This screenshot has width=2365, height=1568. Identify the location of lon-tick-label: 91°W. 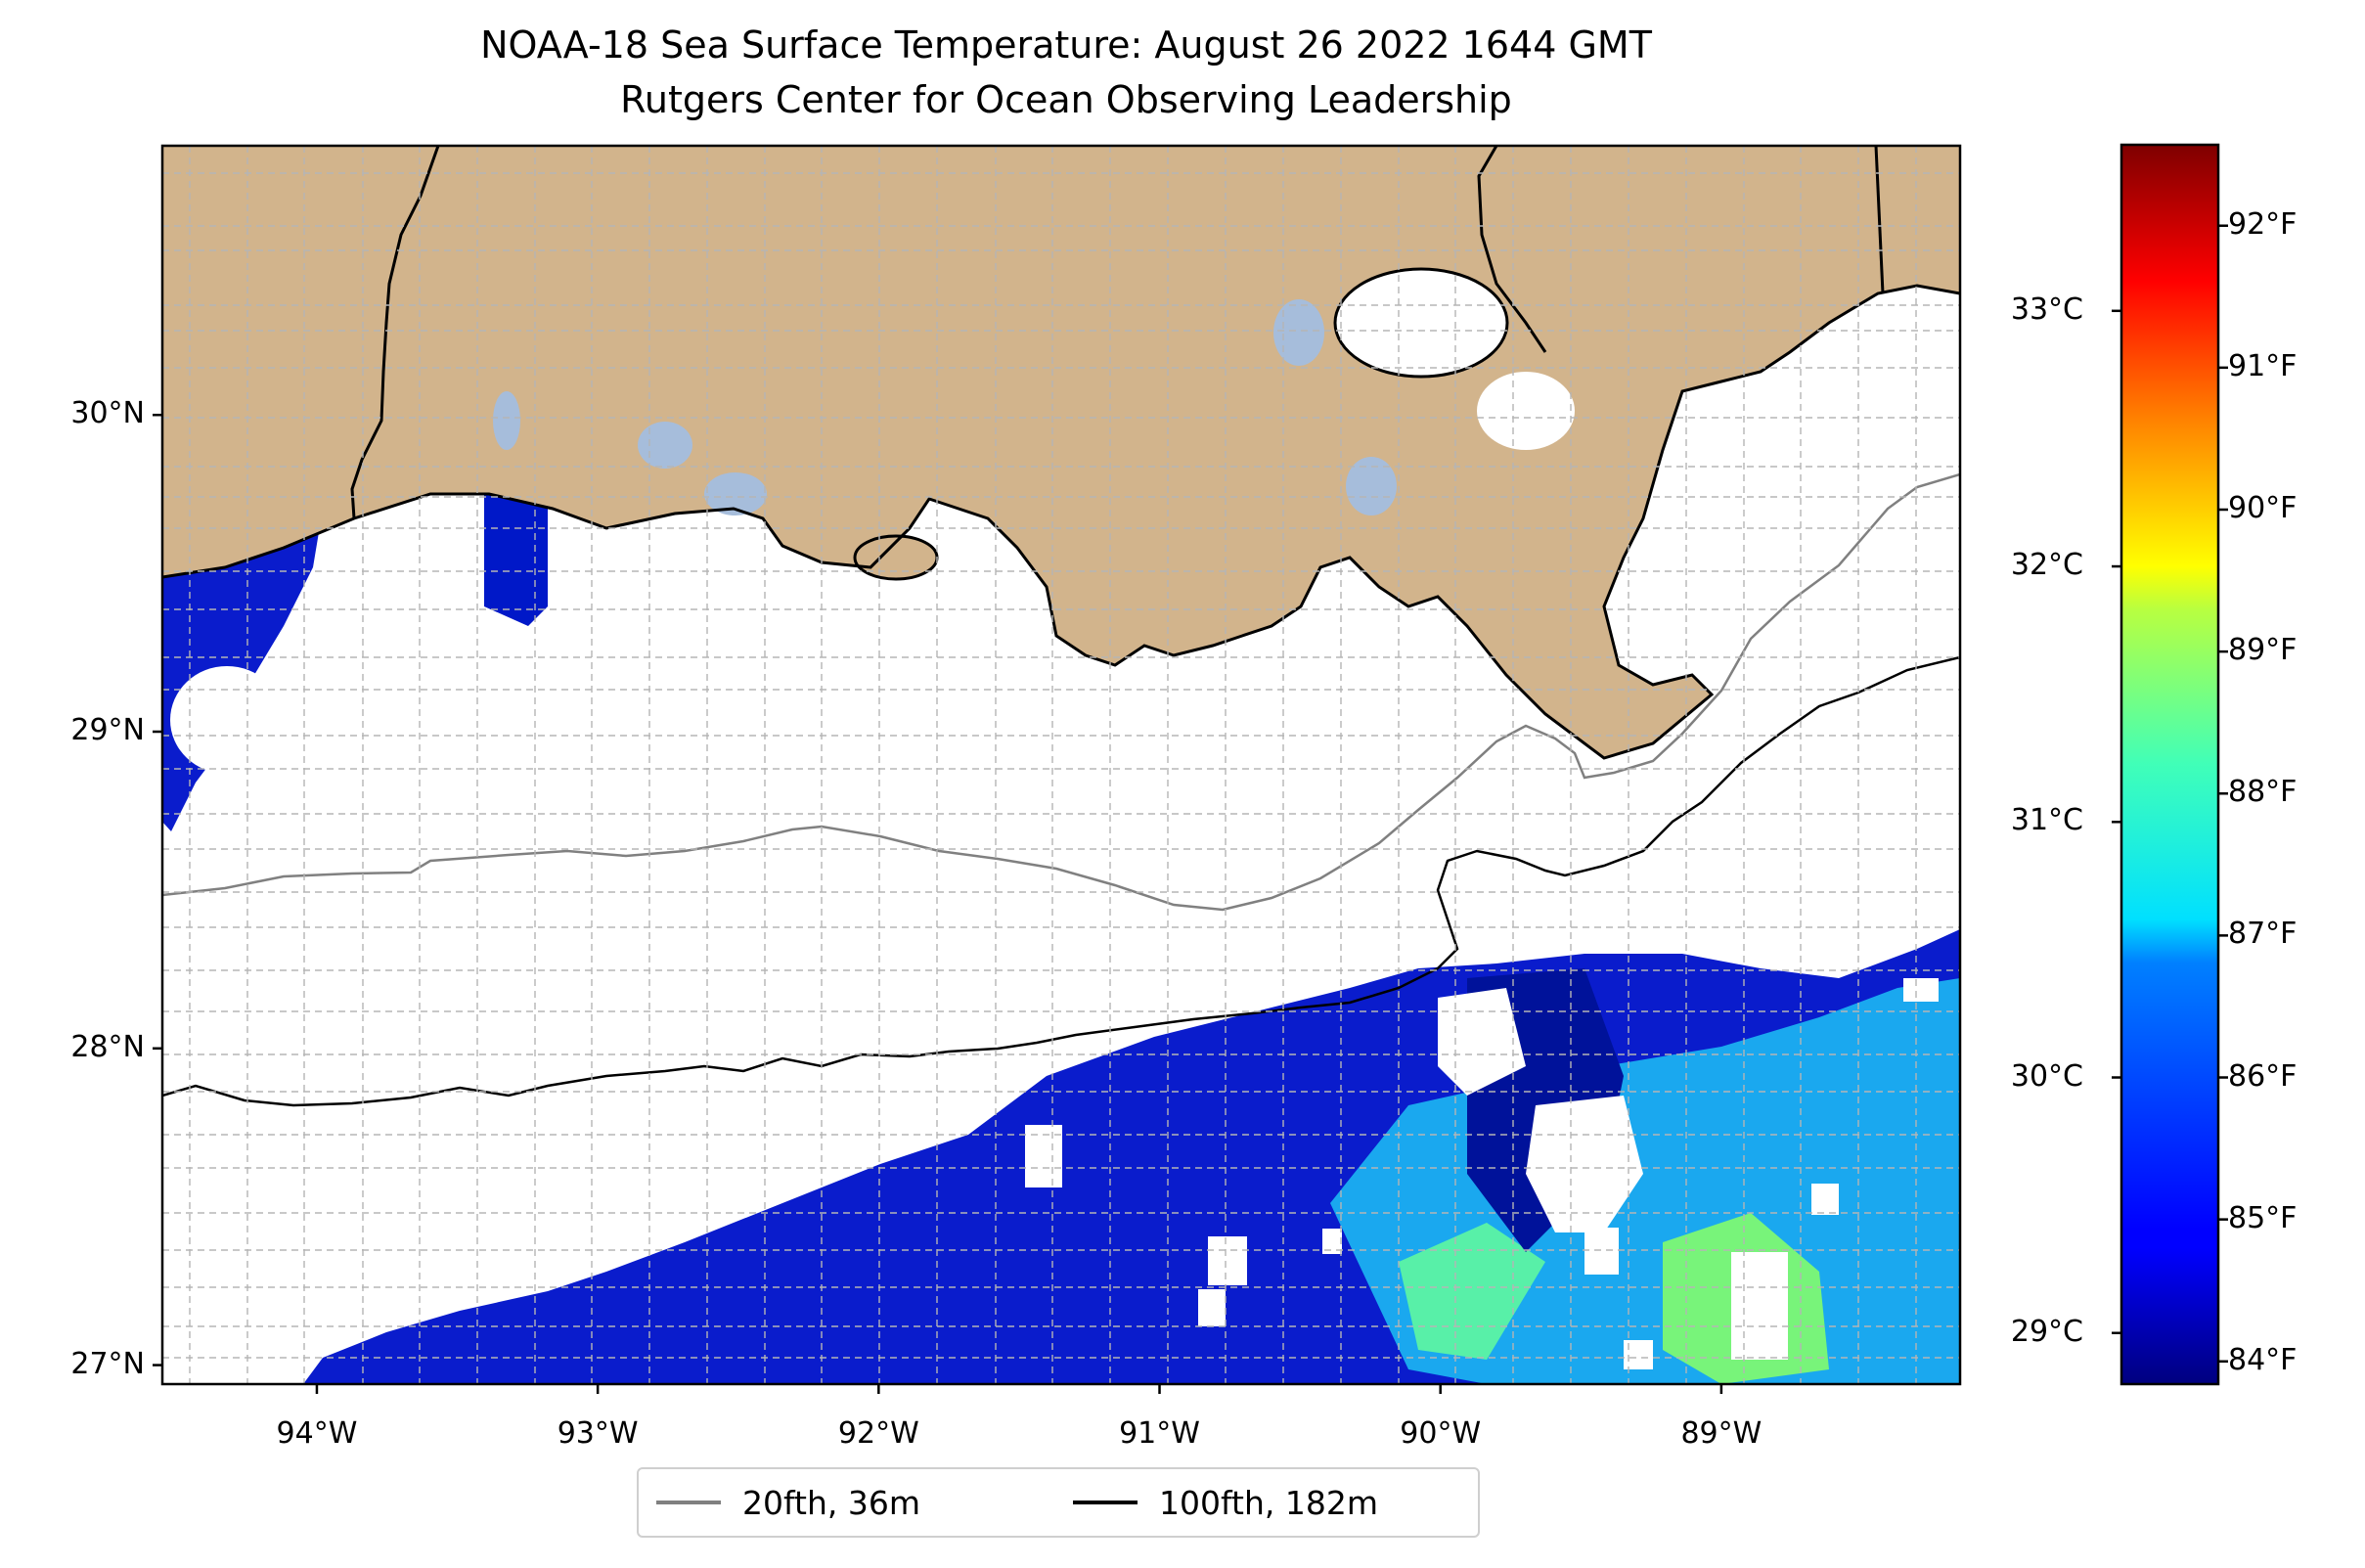
(1159, 1433).